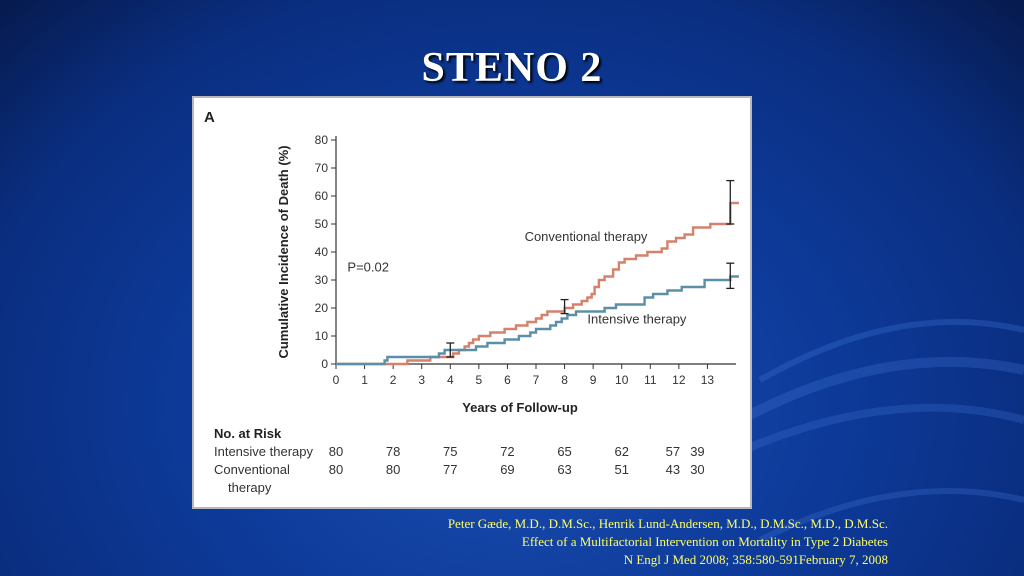 This screenshot has width=1024, height=576. Describe the element at coordinates (593, 380) in the screenshot. I see `x-tick-label: 9` at that location.